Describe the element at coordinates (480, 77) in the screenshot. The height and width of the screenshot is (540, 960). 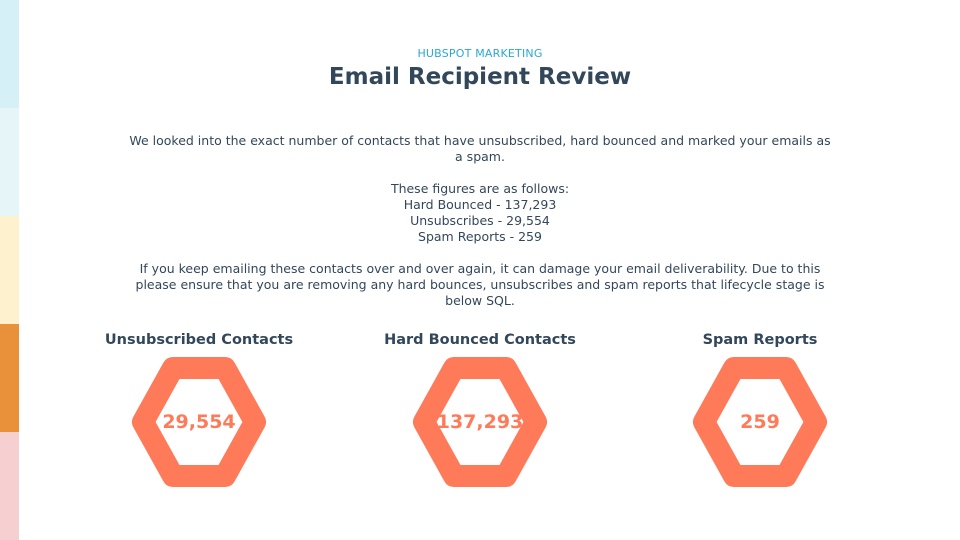
I see `page-title: Email Recipient Review` at that location.